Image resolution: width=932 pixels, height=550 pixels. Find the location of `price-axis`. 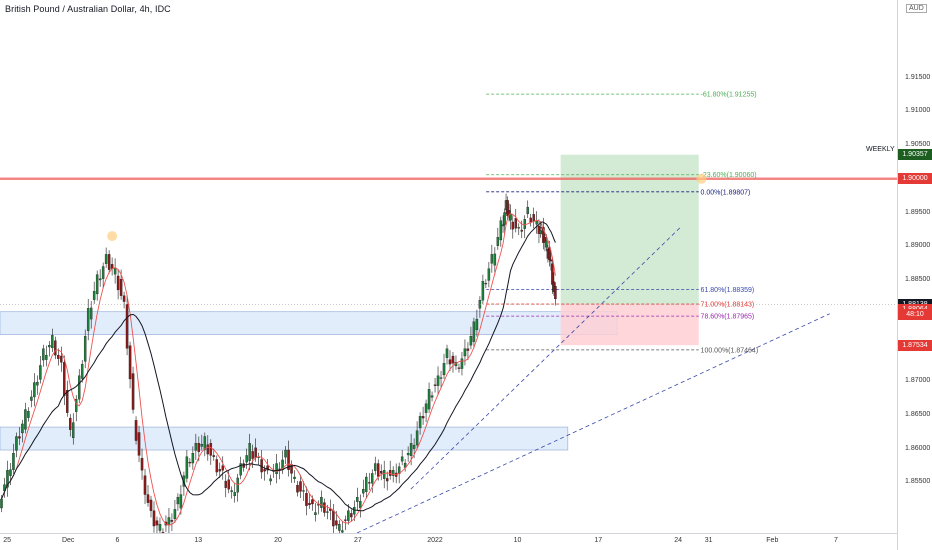

price-axis is located at coordinates (914, 275).